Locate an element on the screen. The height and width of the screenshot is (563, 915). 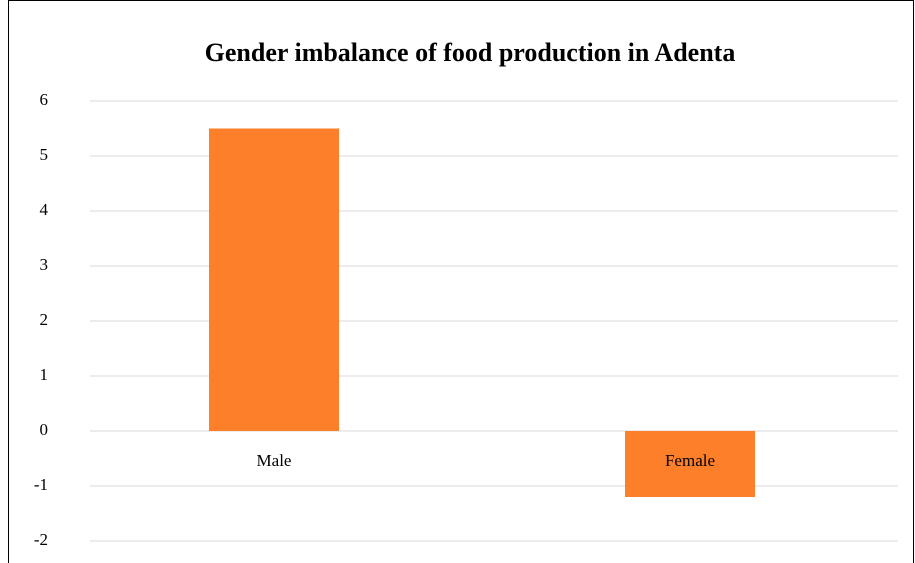
y-tick-label: 5 is located at coordinates (44, 154).